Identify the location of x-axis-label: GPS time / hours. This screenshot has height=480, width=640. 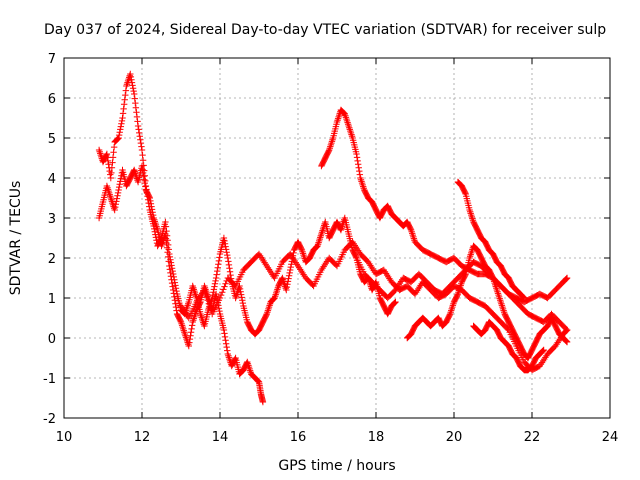
(336, 466).